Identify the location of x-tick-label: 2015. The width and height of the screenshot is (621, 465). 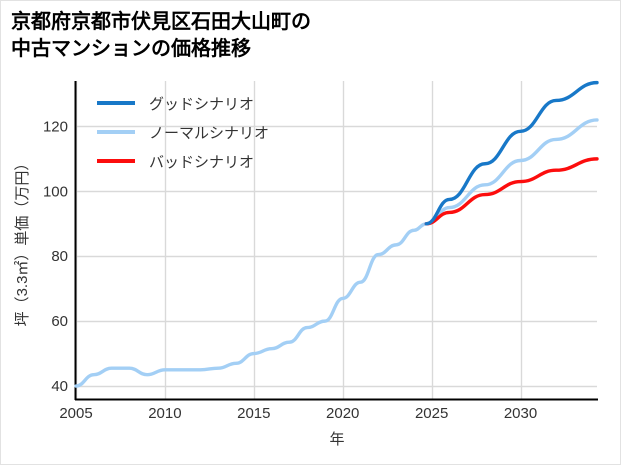
(253, 413).